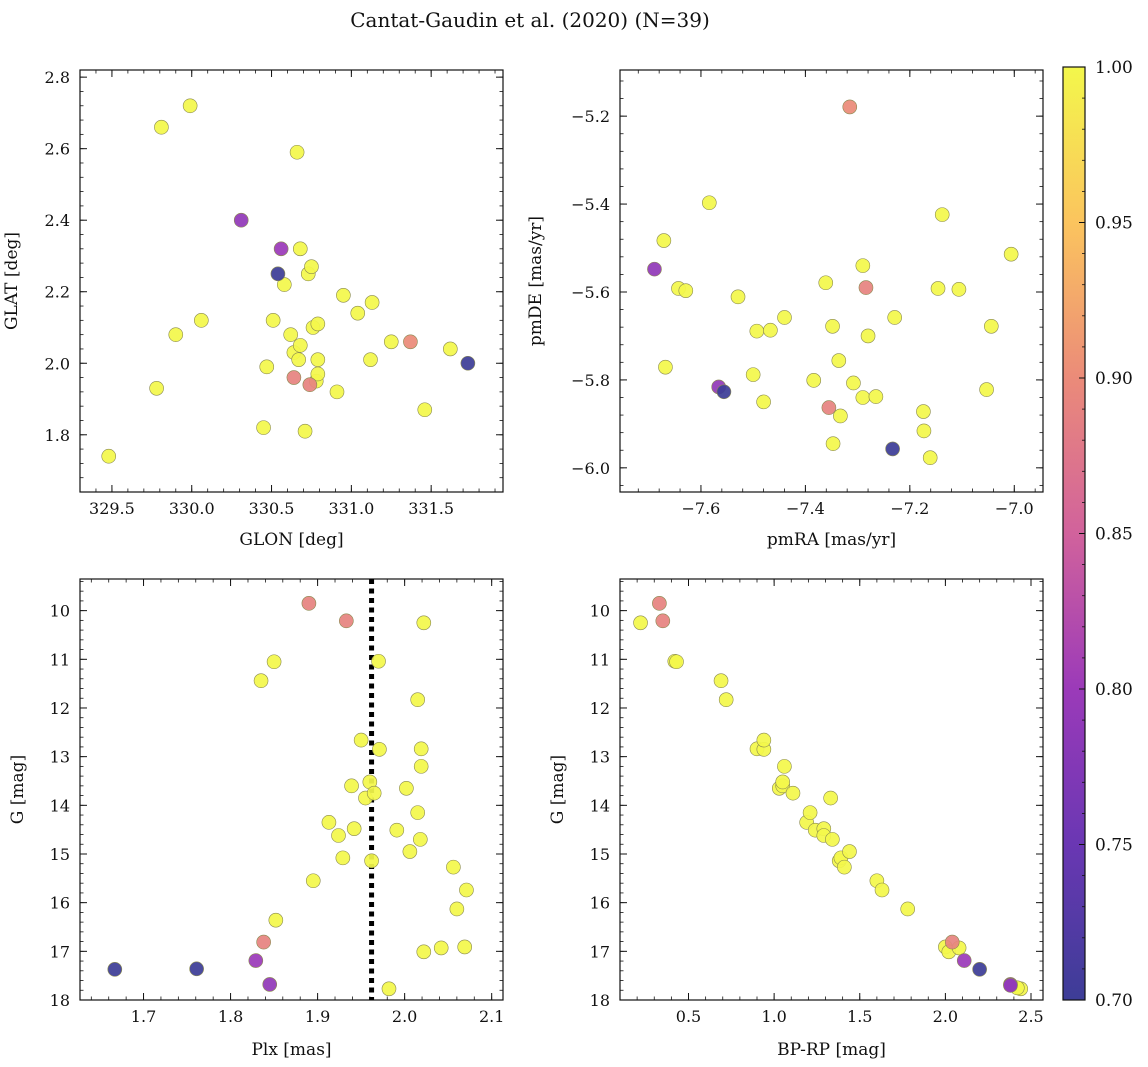  What do you see at coordinates (291, 540) in the screenshot?
I see `x-axis-title: GLON [deg]` at bounding box center [291, 540].